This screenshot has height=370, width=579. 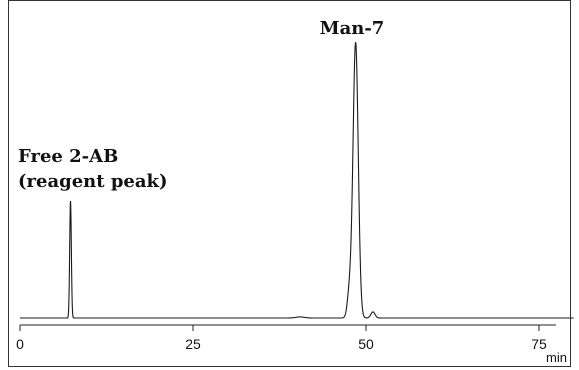 What do you see at coordinates (539, 344) in the screenshot?
I see `x-tick-label-75: 75` at bounding box center [539, 344].